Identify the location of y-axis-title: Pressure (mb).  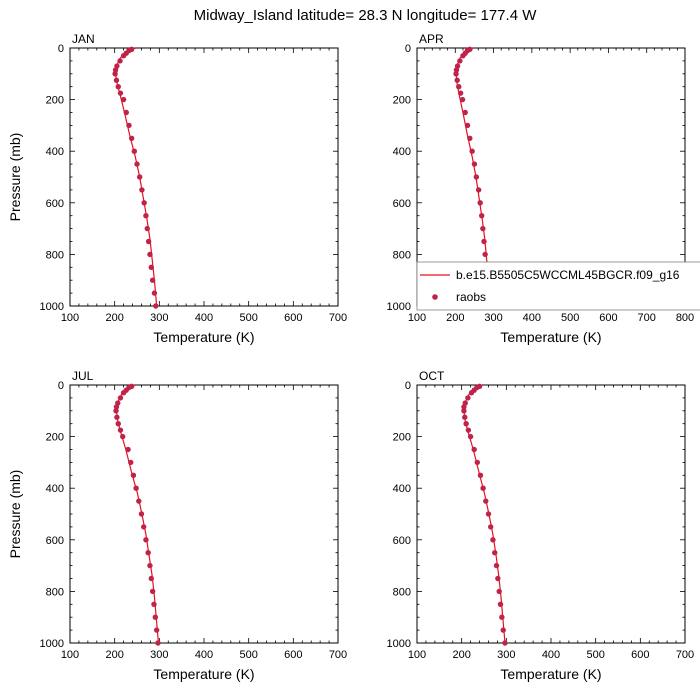
(15, 514).